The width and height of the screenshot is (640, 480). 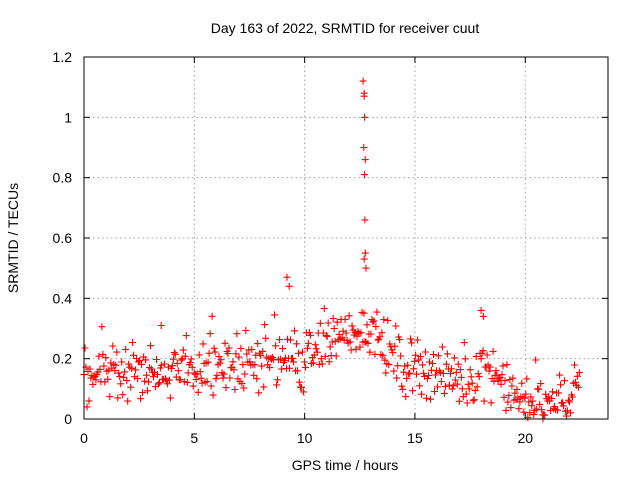 What do you see at coordinates (63, 57) in the screenshot?
I see `y-tick-label: 1.2` at bounding box center [63, 57].